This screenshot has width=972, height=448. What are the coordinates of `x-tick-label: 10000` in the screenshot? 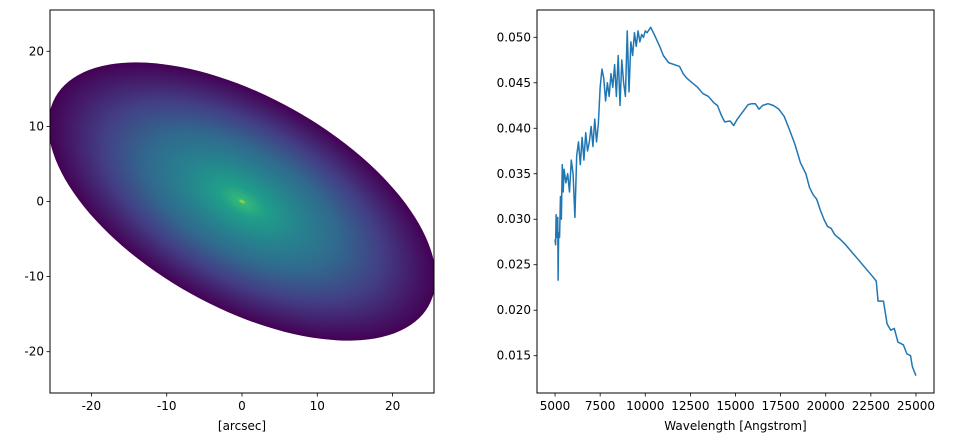 It's located at (645, 406).